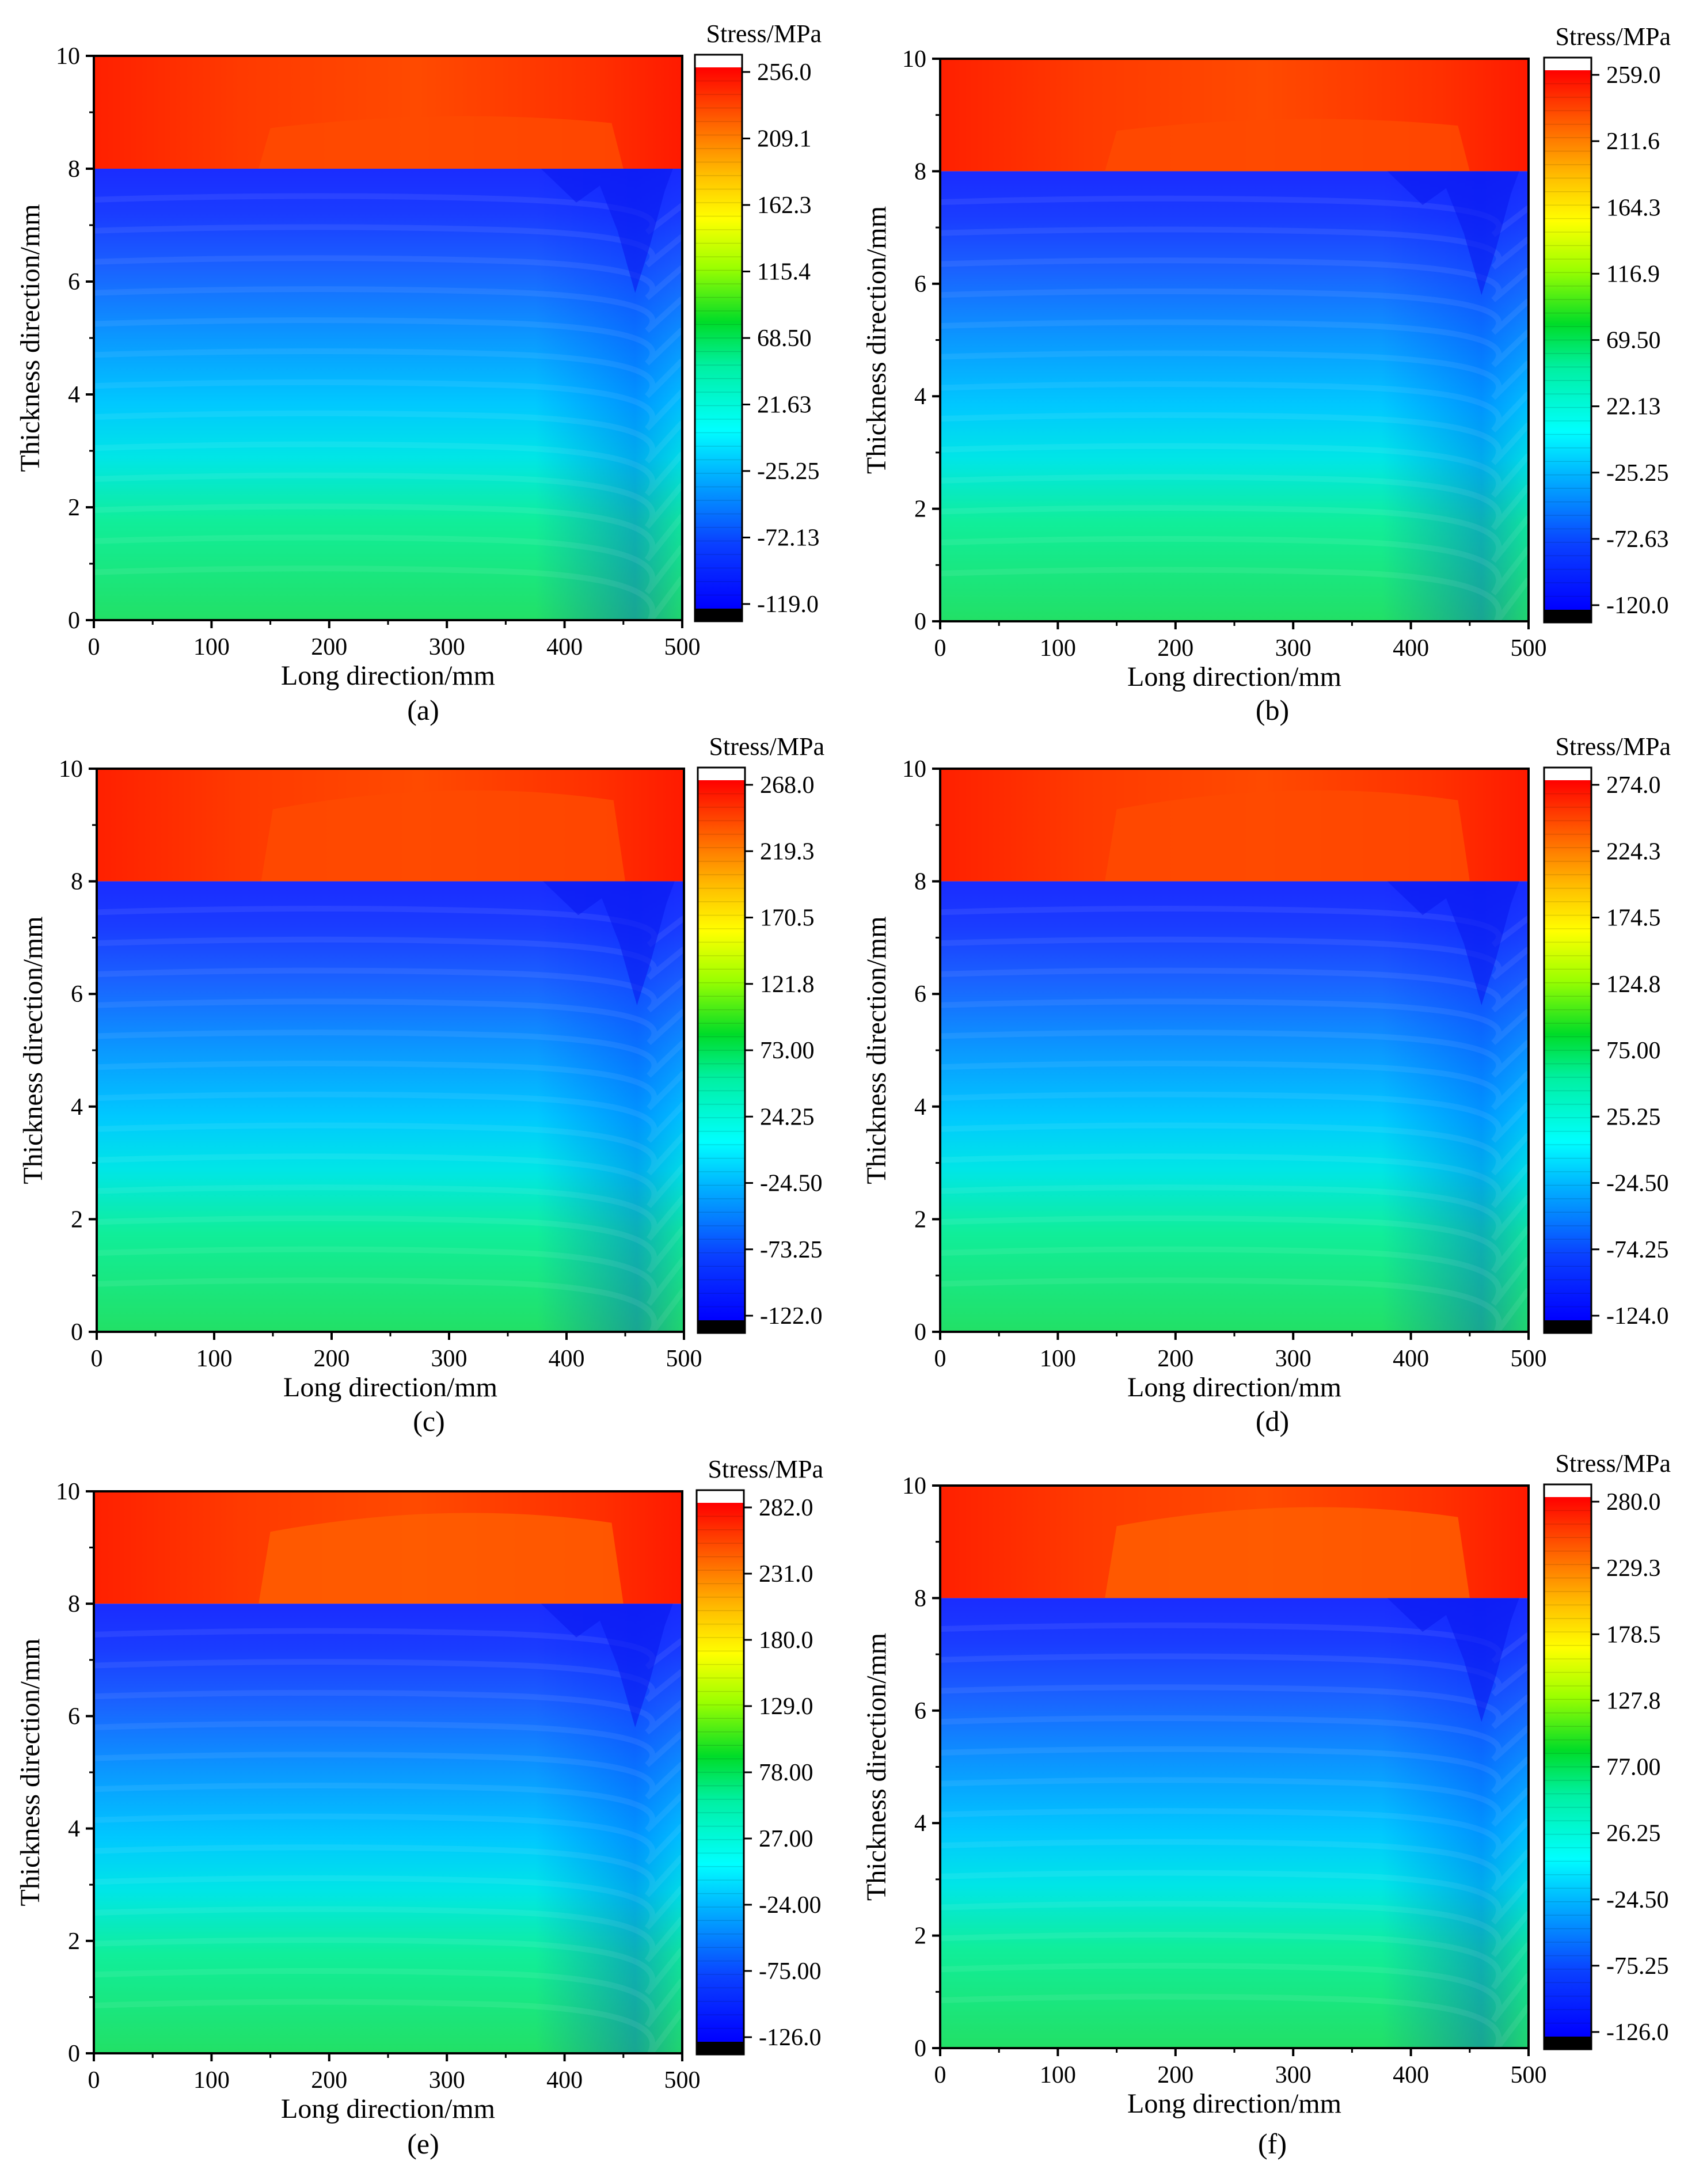 Image resolution: width=1703 pixels, height=2184 pixels. What do you see at coordinates (1234, 1387) in the screenshot?
I see `x-axis-title: Long direction/mm` at bounding box center [1234, 1387].